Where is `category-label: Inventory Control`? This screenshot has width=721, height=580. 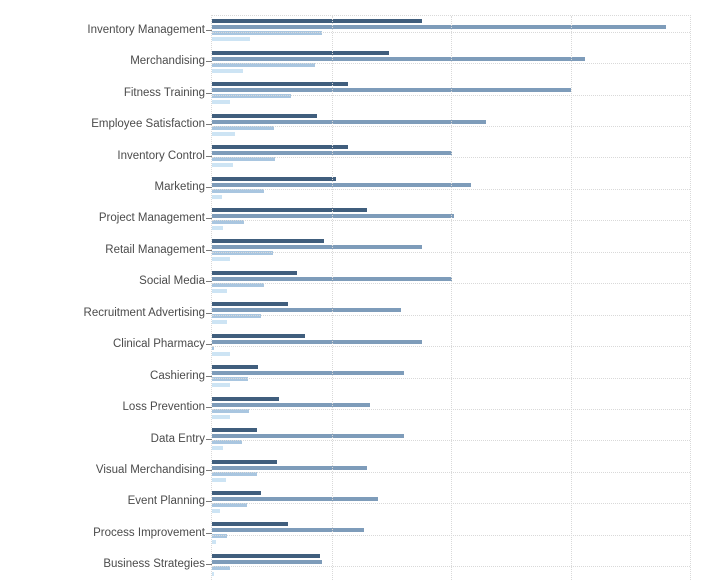
category-label: Inventory Control is located at coordinates (161, 155).